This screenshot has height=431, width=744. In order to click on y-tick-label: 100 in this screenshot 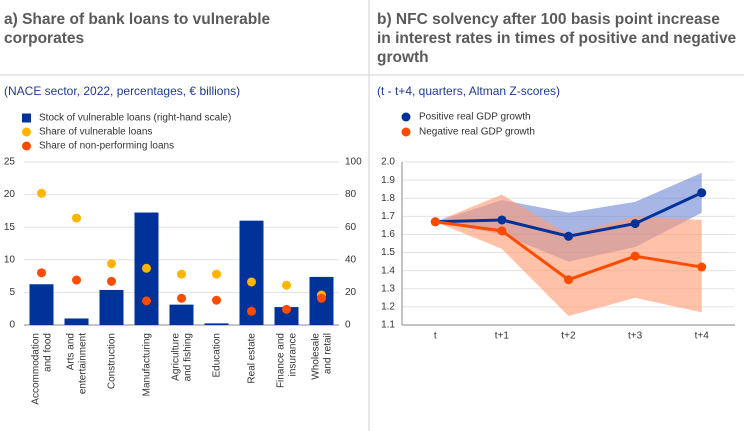, I will do `click(353, 162)`.